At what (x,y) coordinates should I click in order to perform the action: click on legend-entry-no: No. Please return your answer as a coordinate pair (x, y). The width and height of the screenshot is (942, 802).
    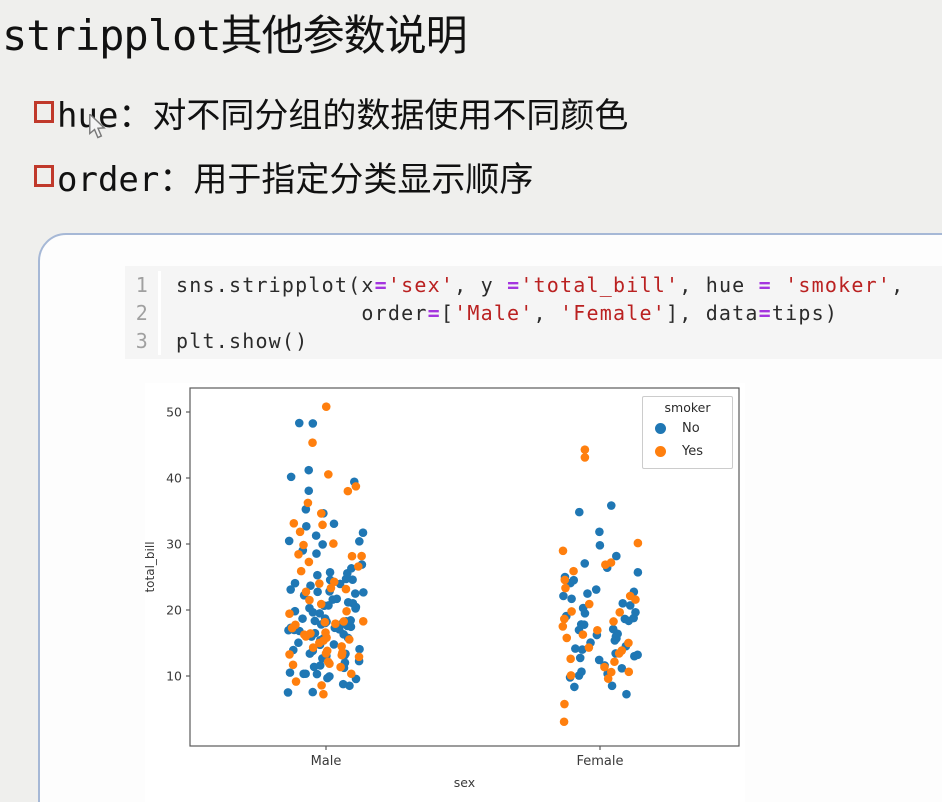
    Looking at the image, I should click on (687, 428).